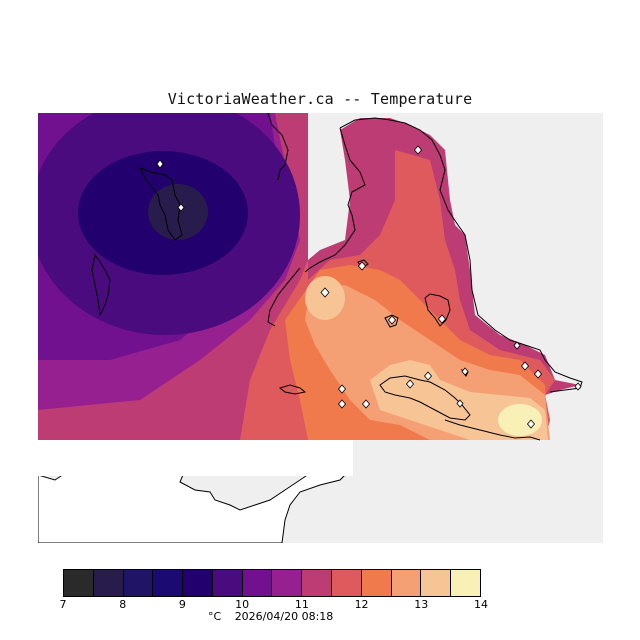 This screenshot has width=640, height=640. Describe the element at coordinates (123, 604) in the screenshot. I see `legend-tick-label: 8` at that location.